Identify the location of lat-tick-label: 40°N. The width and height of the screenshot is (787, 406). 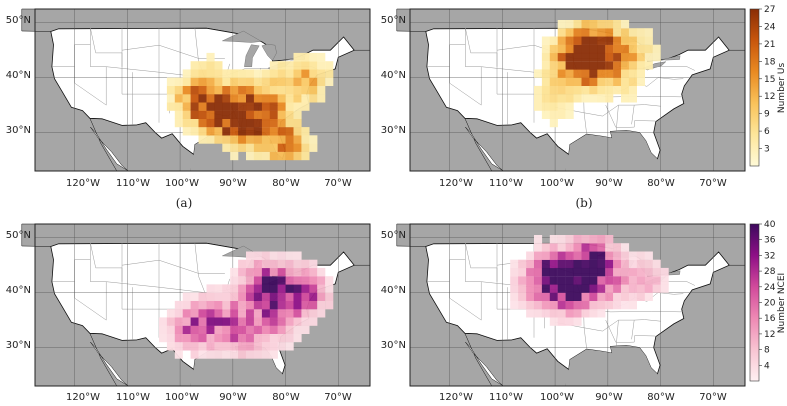
(393, 75).